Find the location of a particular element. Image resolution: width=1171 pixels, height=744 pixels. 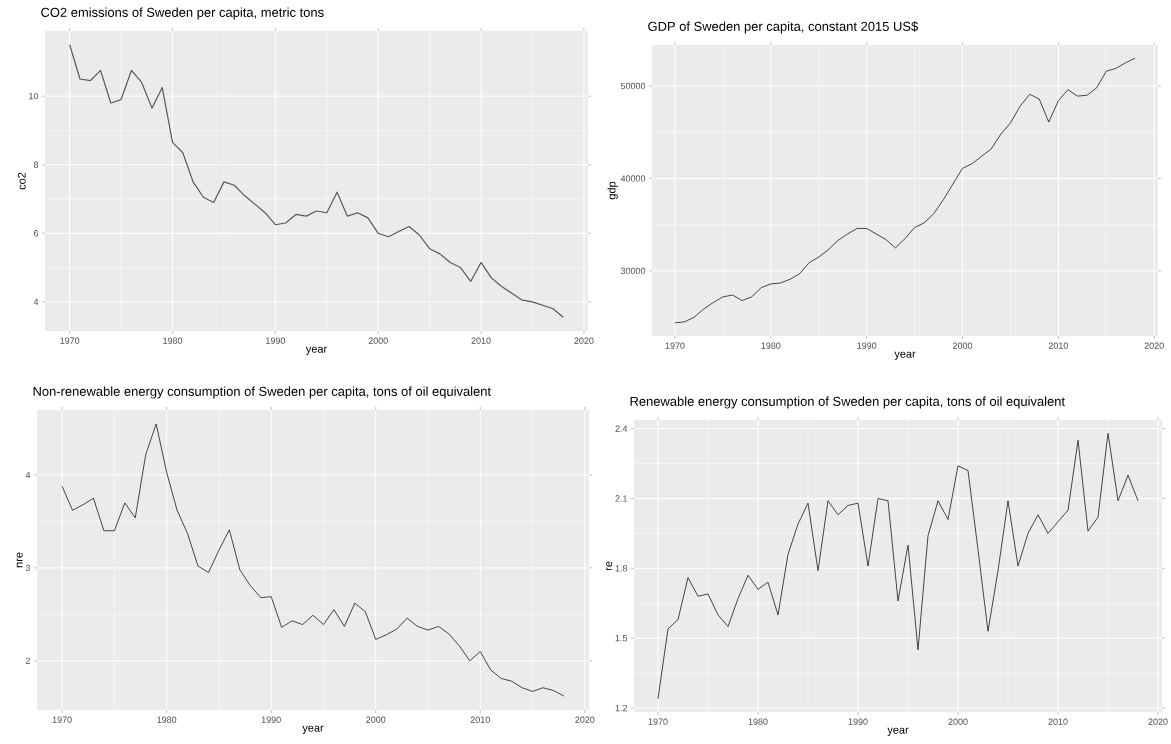

y-tick-label: 1.2 is located at coordinates (621, 708).